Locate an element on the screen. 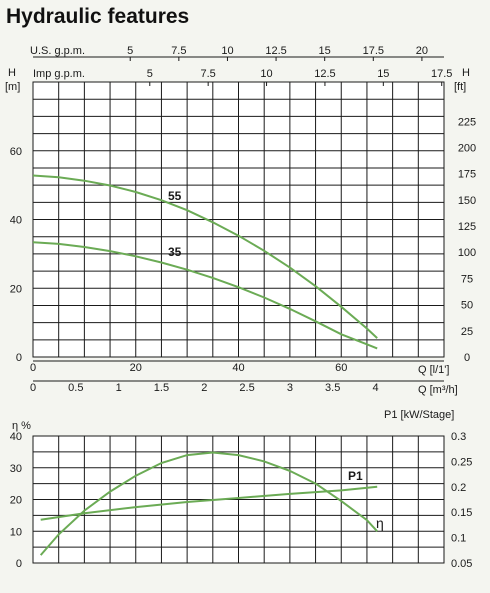  series-label-eta: η is located at coordinates (380, 523).